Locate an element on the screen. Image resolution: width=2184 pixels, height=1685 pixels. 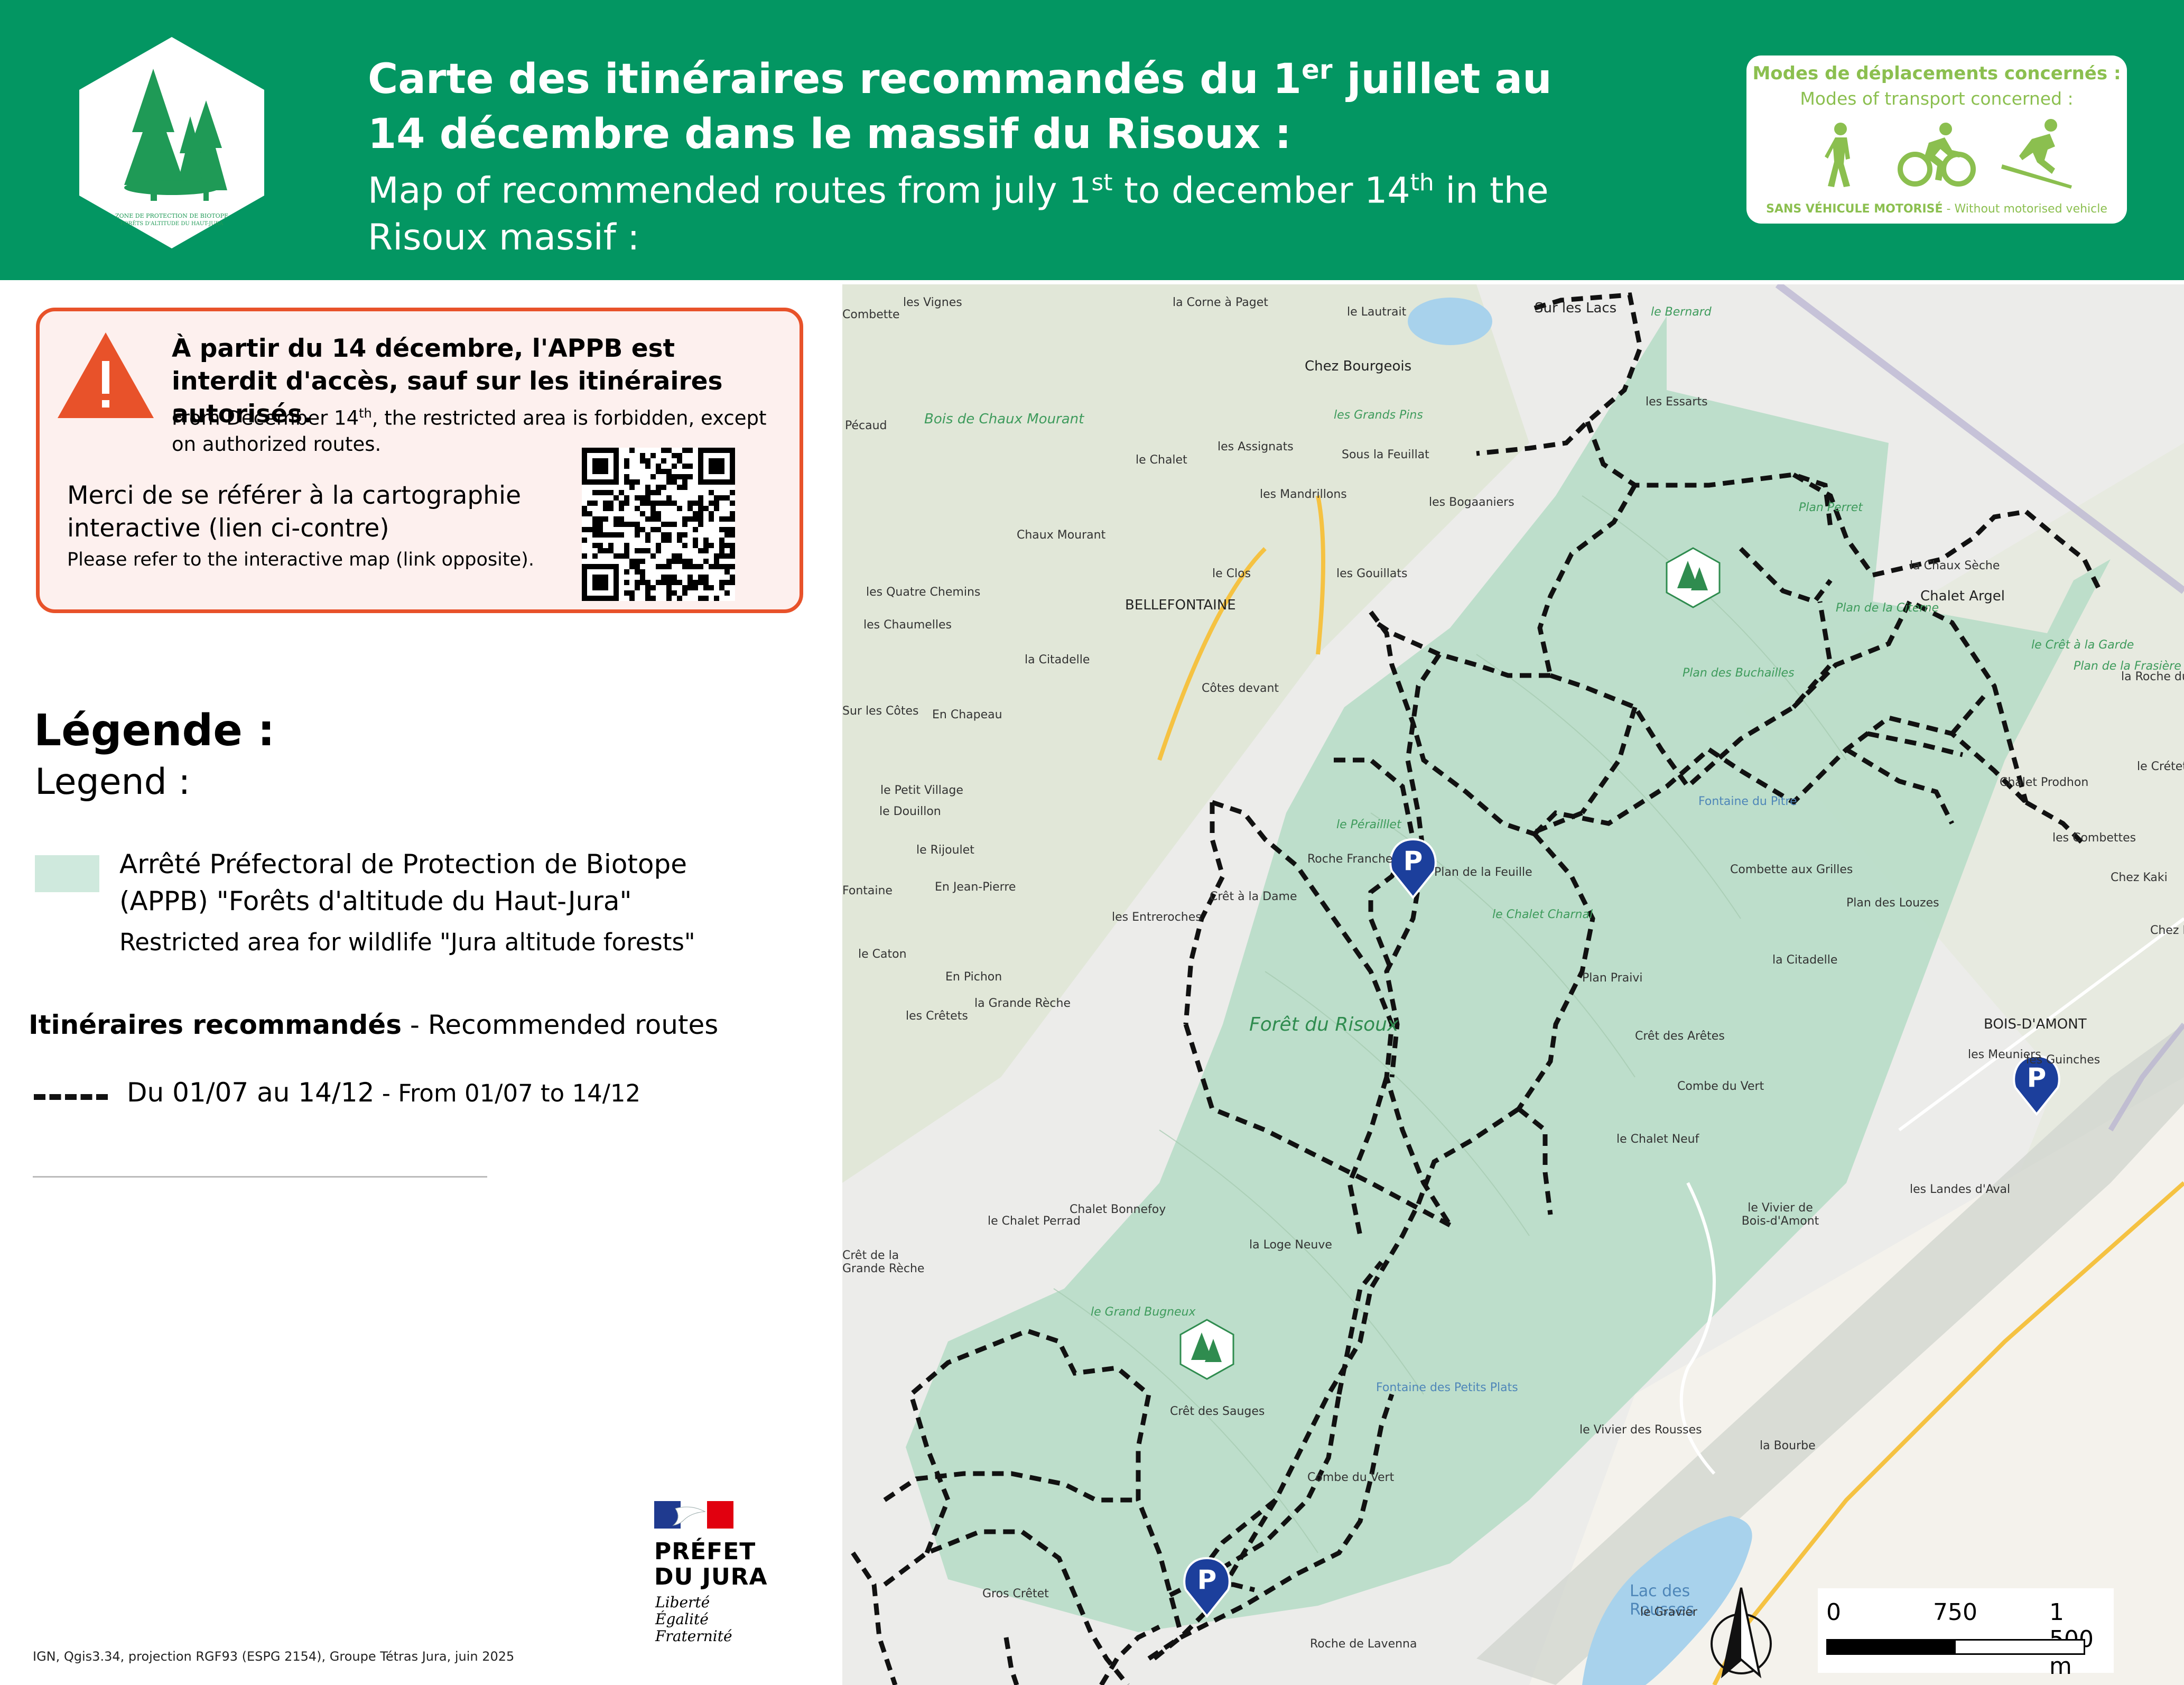
place-label: le Crétet is located at coordinates (2160, 766).